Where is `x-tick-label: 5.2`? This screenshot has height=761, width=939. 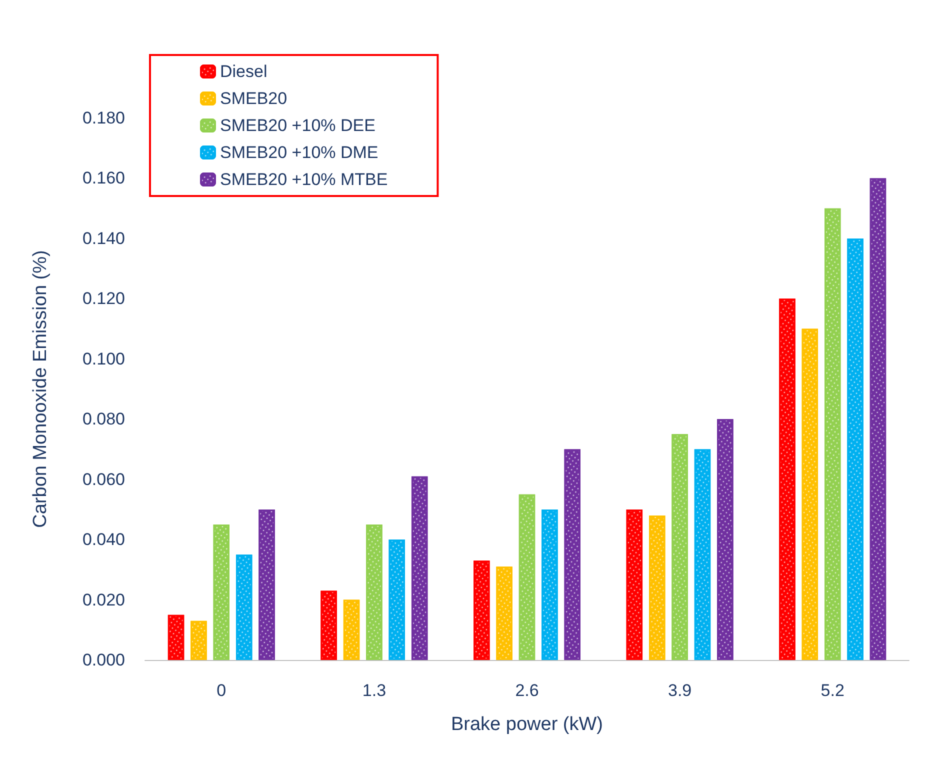
x-tick-label: 5.2 is located at coordinates (832, 690).